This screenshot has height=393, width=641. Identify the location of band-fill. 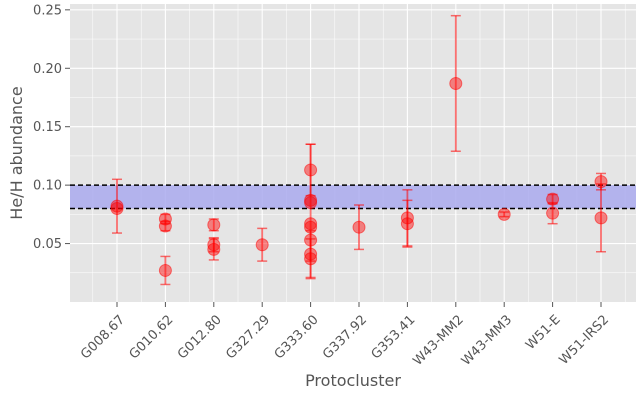
(353, 197).